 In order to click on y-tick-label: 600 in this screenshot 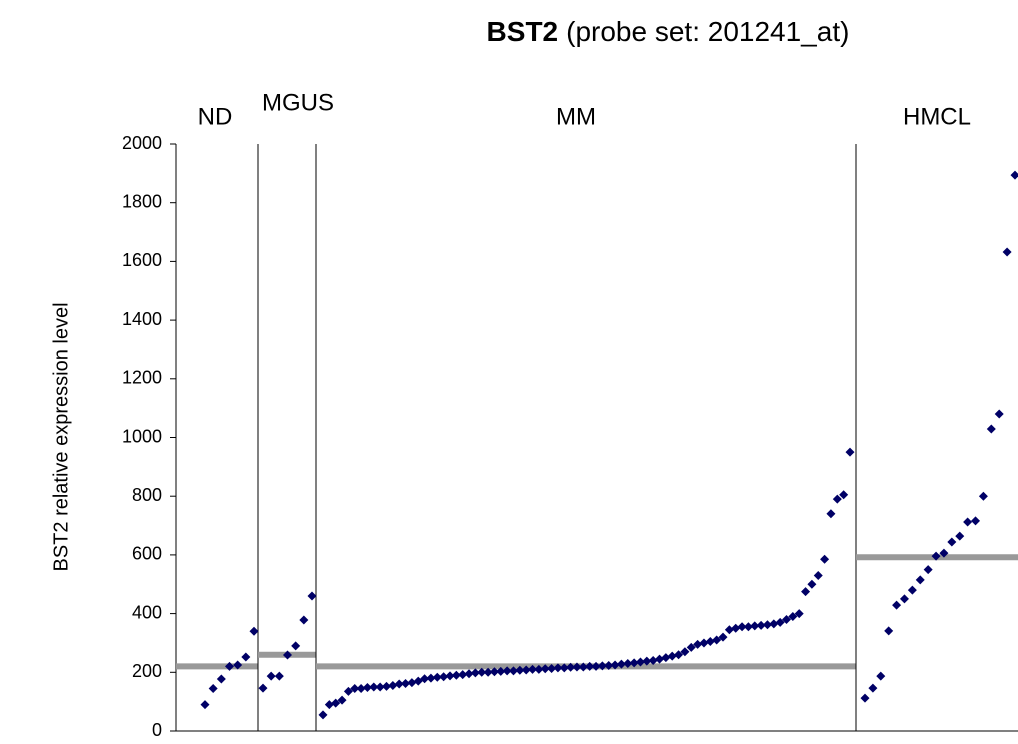, I will do `click(147, 554)`.